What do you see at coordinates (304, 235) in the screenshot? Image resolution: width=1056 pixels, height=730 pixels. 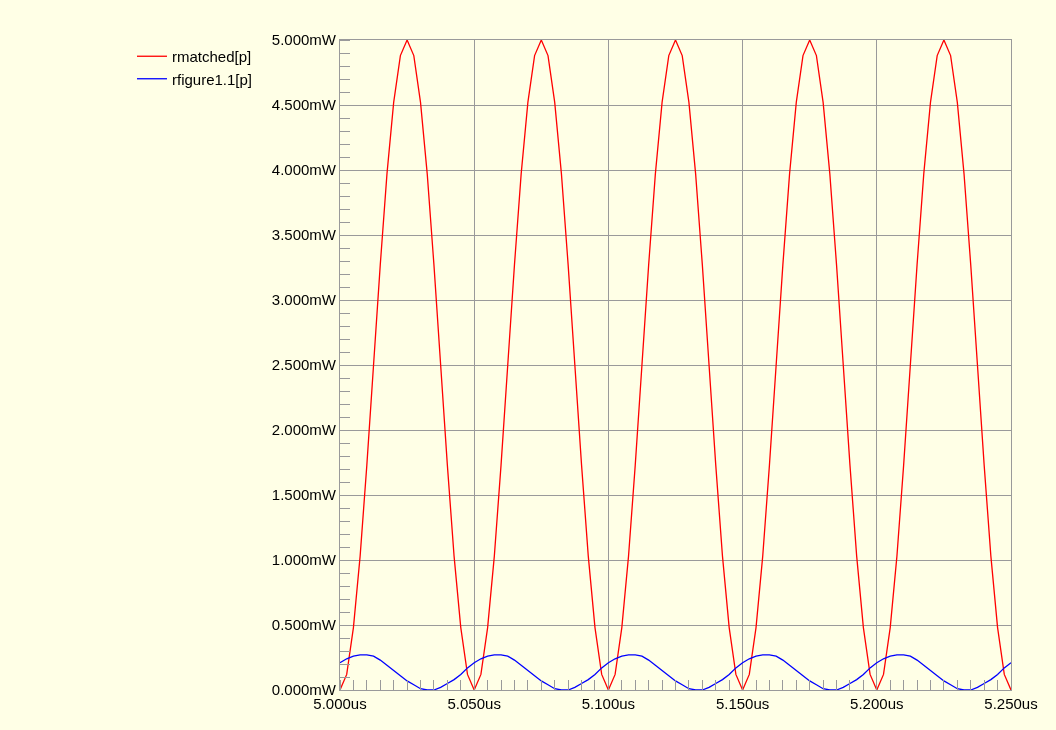 I see `y-tick-label: 3.500mW` at bounding box center [304, 235].